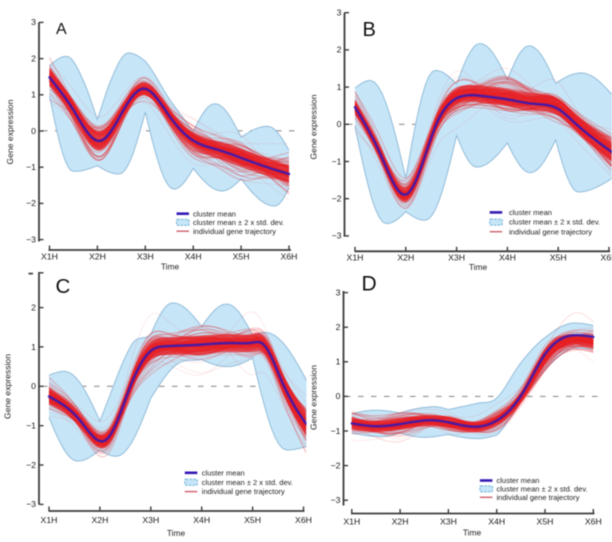  What do you see at coordinates (63, 286) in the screenshot?
I see `svg-text: C` at bounding box center [63, 286].